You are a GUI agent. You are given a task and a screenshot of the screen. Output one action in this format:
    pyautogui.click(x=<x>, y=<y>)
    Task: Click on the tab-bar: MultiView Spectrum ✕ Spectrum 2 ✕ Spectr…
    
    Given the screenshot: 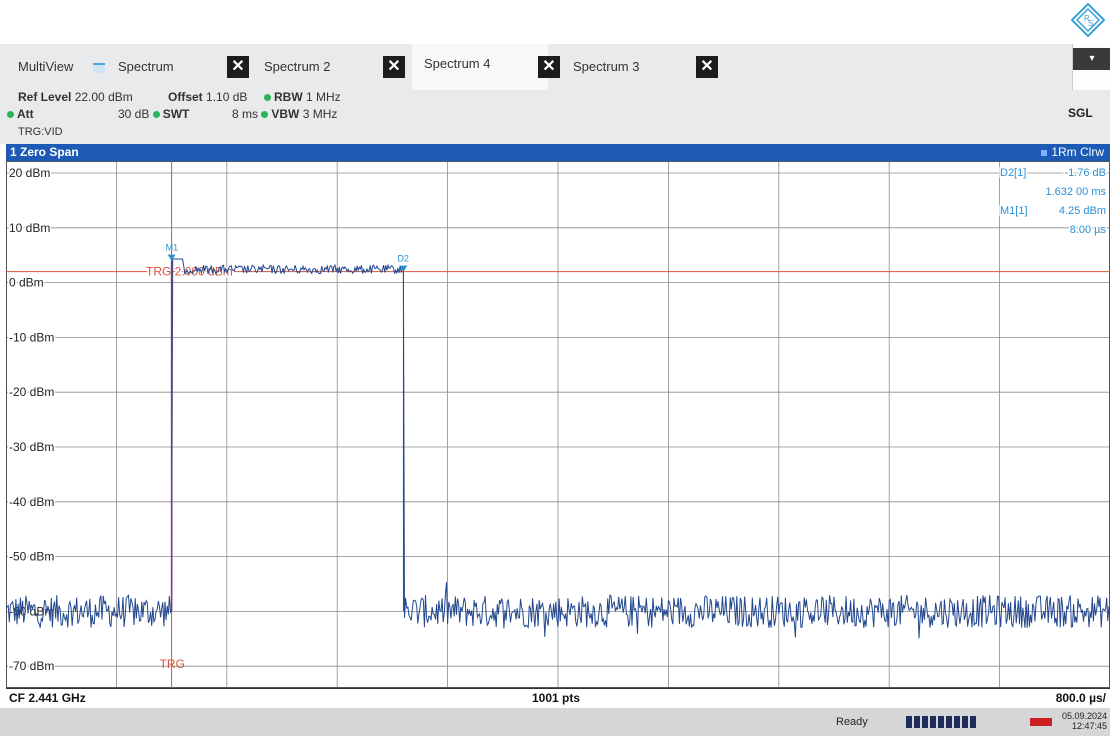 What is the action you would take?
    pyautogui.click(x=555, y=67)
    